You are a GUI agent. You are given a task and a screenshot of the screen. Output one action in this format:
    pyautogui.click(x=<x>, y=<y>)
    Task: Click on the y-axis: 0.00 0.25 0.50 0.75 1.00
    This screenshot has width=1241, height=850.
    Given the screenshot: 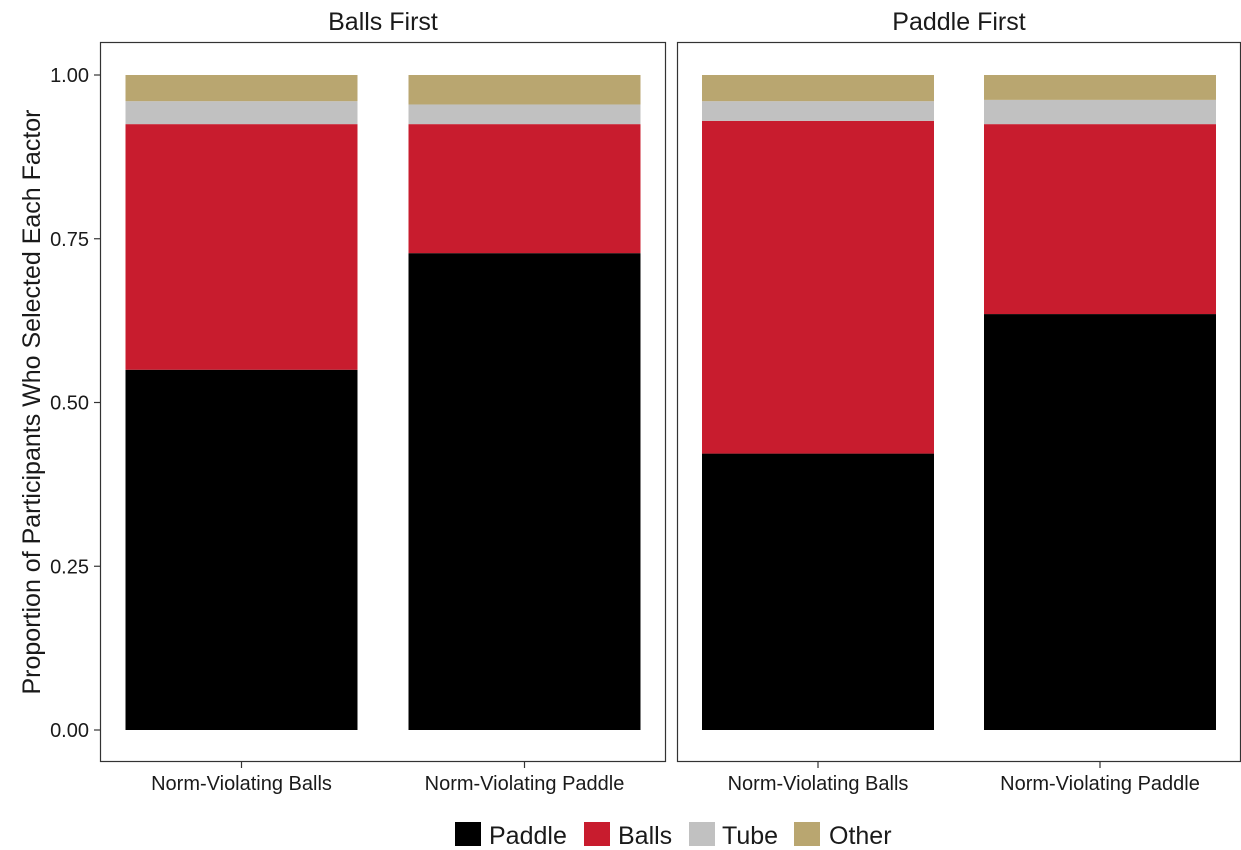 What is the action you would take?
    pyautogui.click(x=75, y=403)
    